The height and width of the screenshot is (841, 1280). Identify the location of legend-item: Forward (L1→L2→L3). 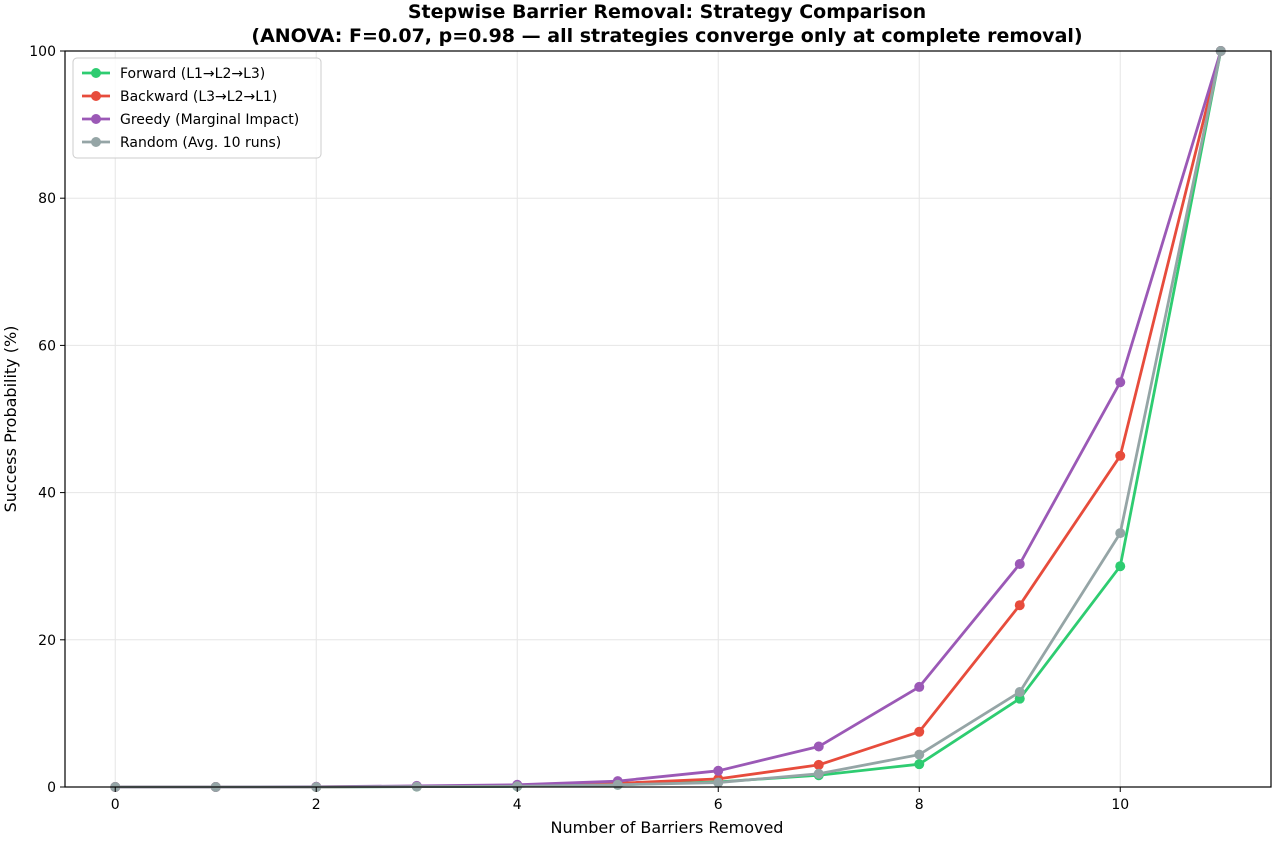
(173, 74).